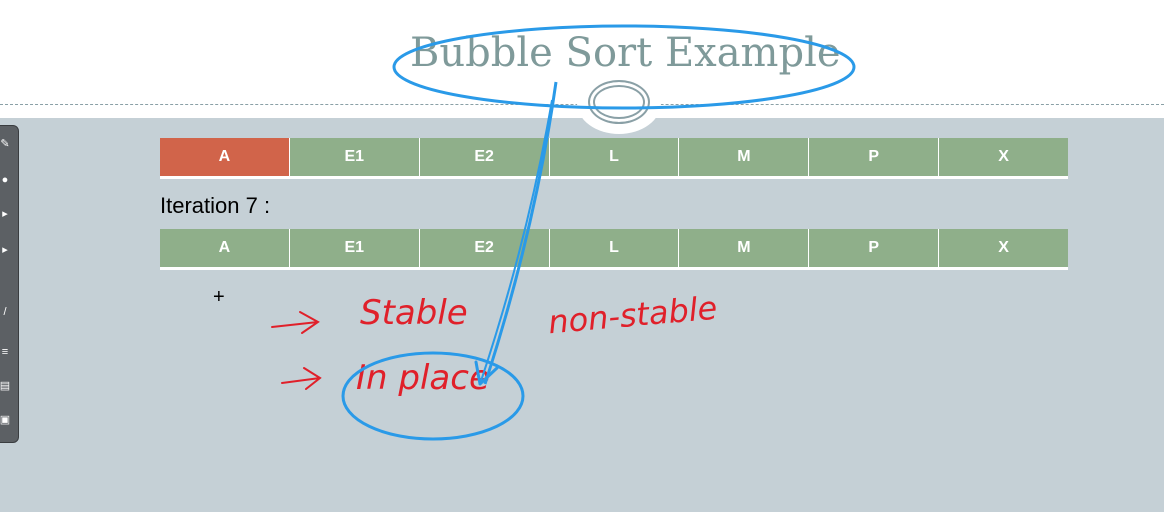 This screenshot has width=1164, height=512. What do you see at coordinates (414, 313) in the screenshot?
I see `annotation-stable: Stable` at bounding box center [414, 313].